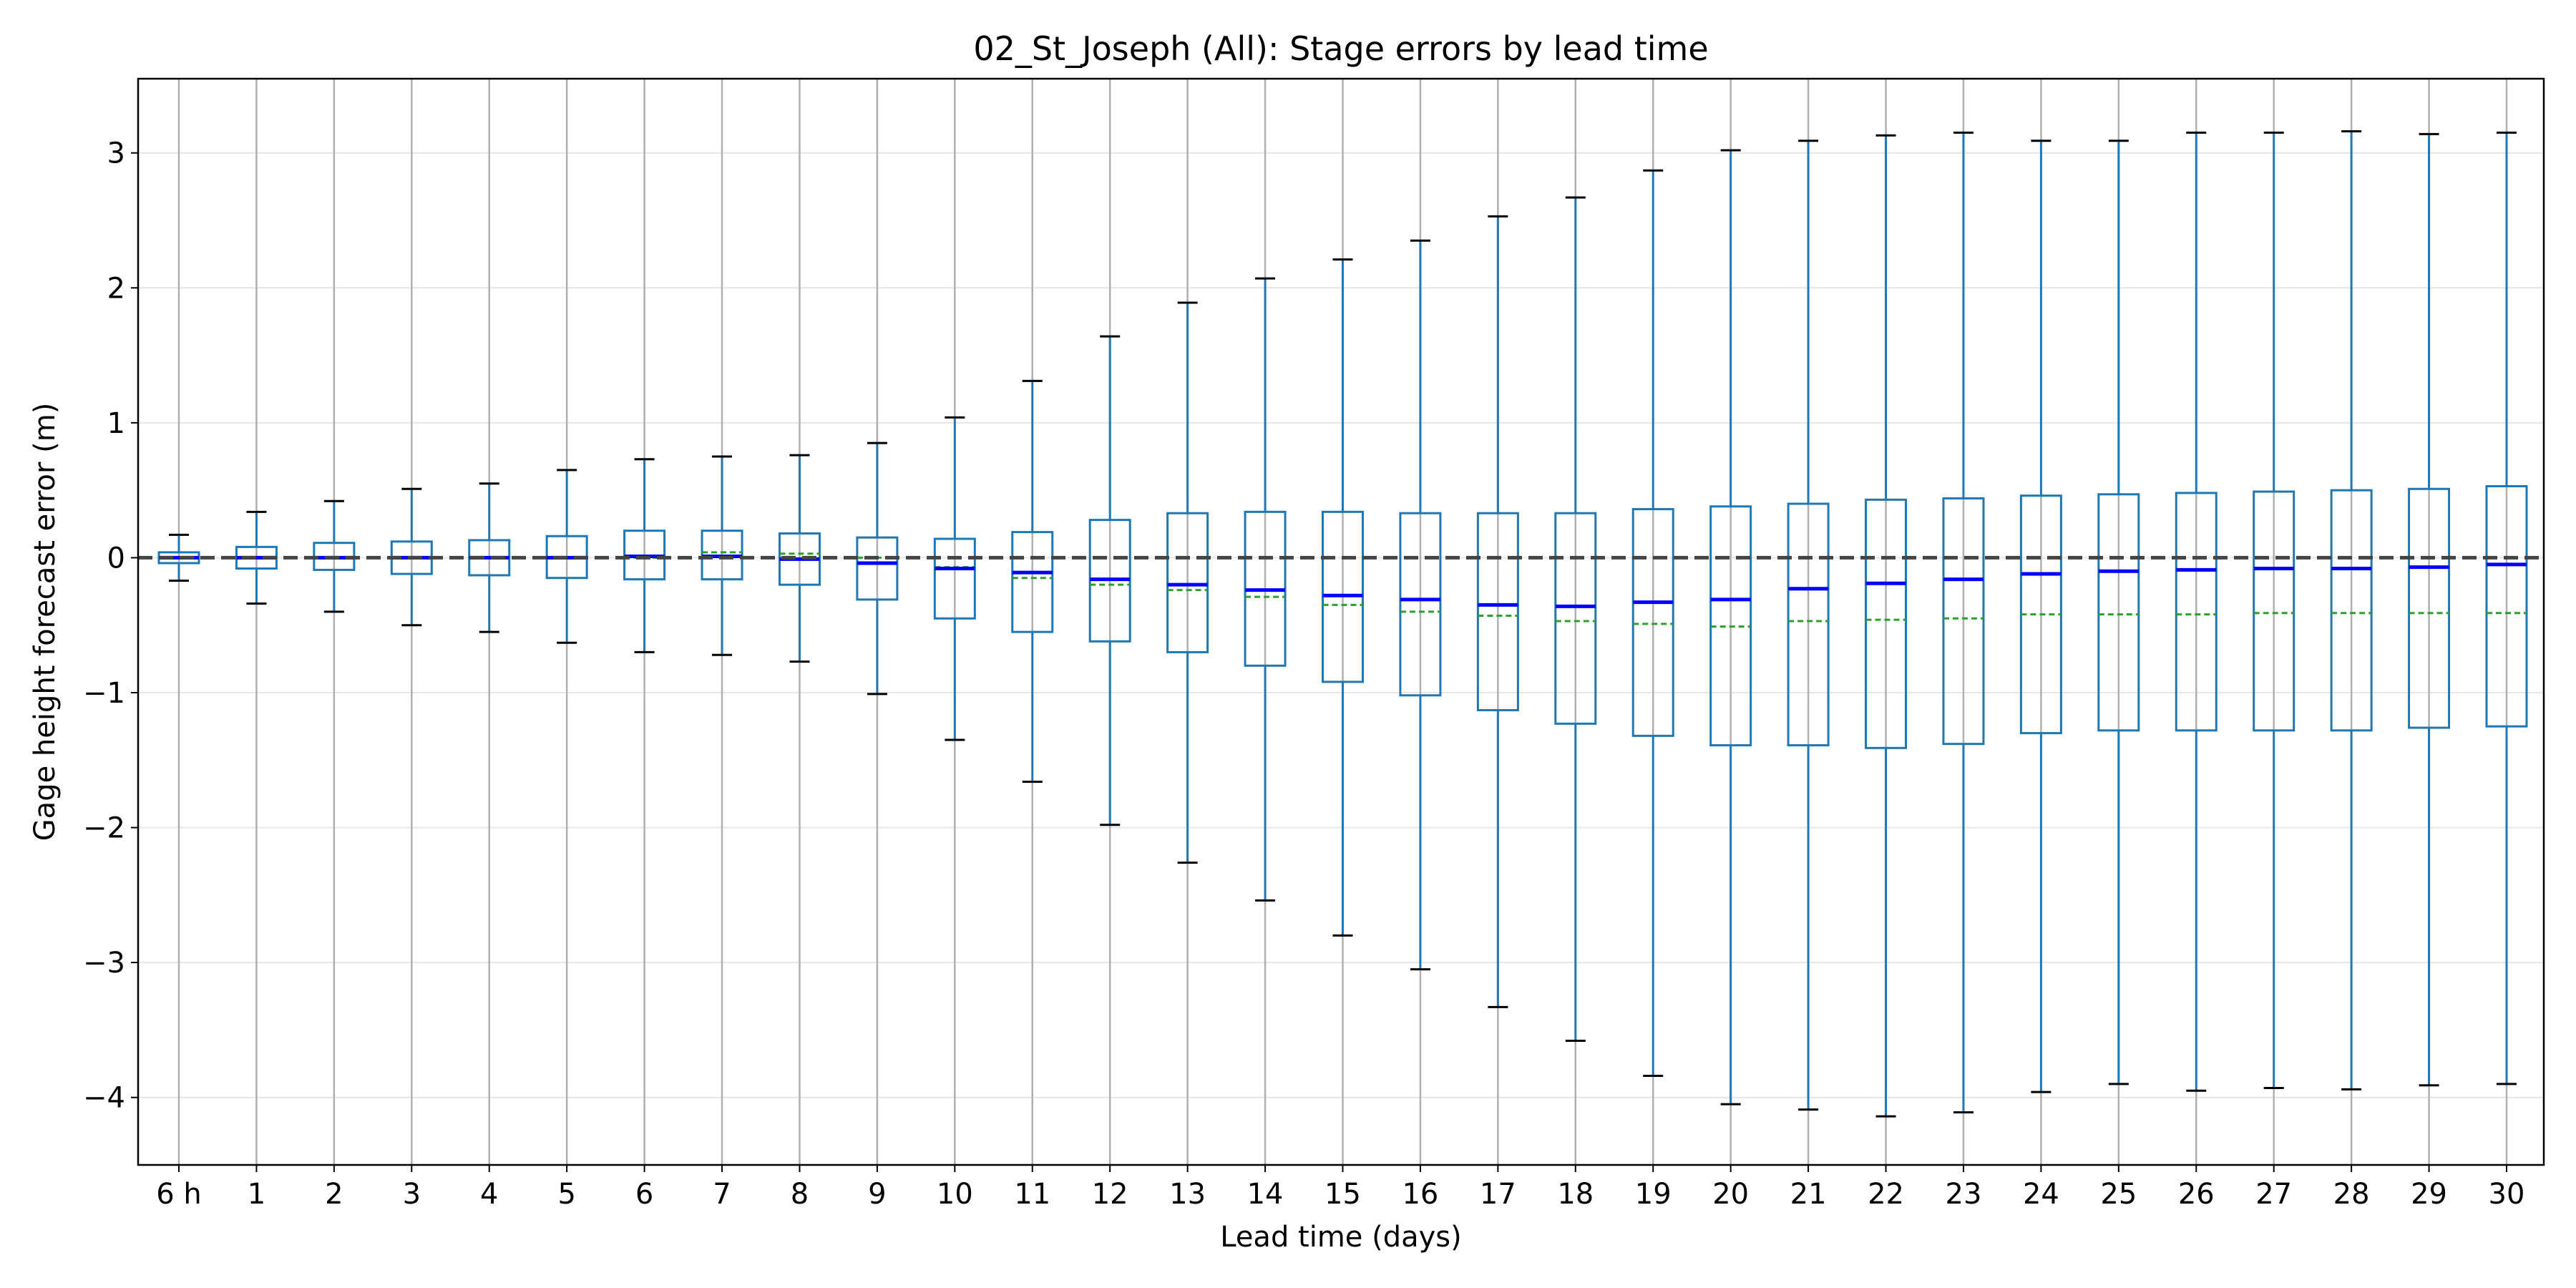  I want to click on x-tick-label: 27, so click(2273, 1194).